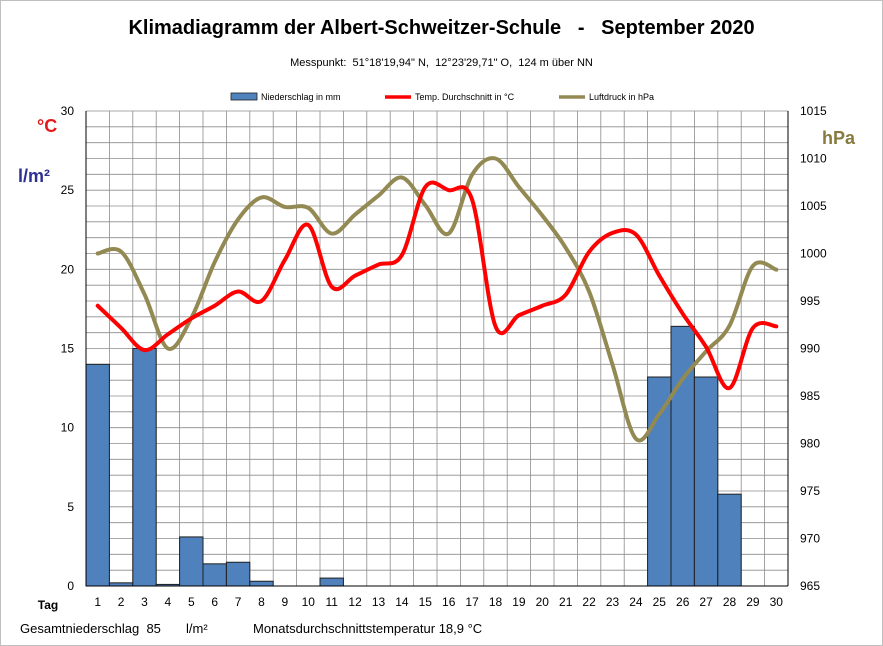 The height and width of the screenshot is (646, 883). I want to click on y-right-tick-label: 995, so click(810, 301).